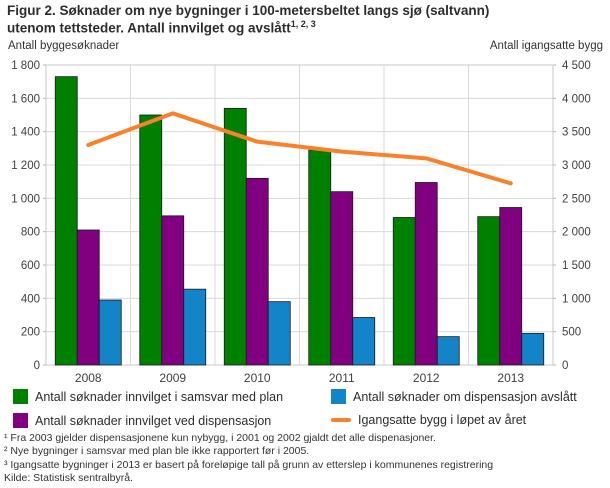  What do you see at coordinates (576, 199) in the screenshot?
I see `right-axis-tick-label: 2 500` at bounding box center [576, 199].